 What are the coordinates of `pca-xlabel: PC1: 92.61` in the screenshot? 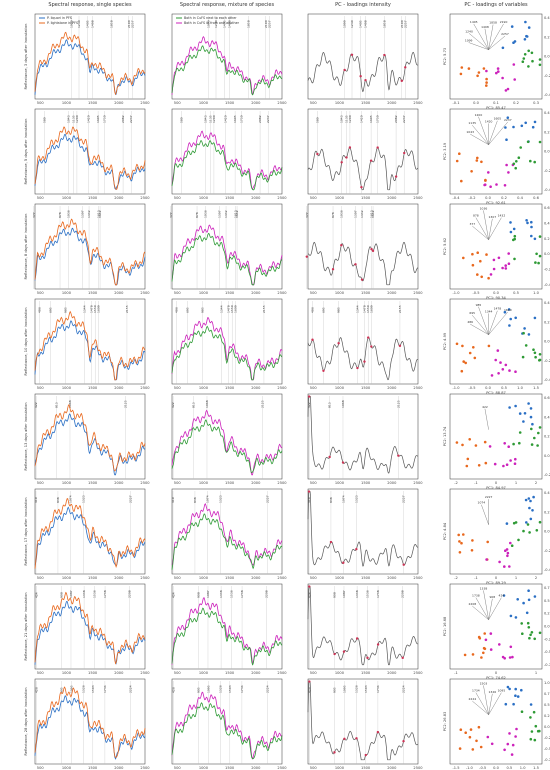 It's located at (496, 203).